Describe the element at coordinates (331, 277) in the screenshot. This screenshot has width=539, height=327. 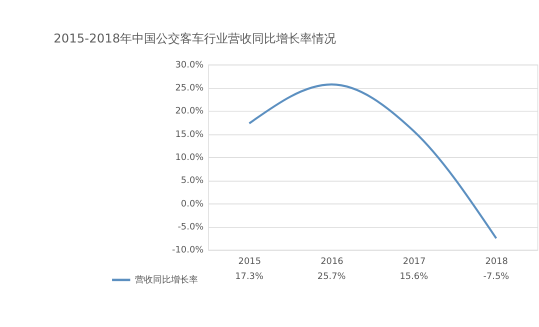
I see `data-label: 25.7%` at that location.